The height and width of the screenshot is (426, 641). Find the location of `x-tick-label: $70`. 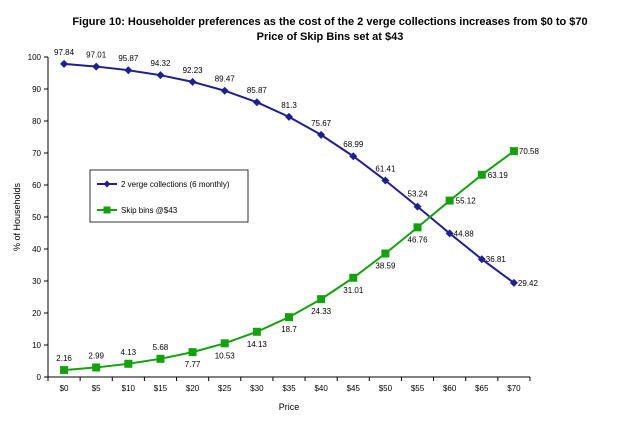

x-tick-label: $70 is located at coordinates (514, 388).